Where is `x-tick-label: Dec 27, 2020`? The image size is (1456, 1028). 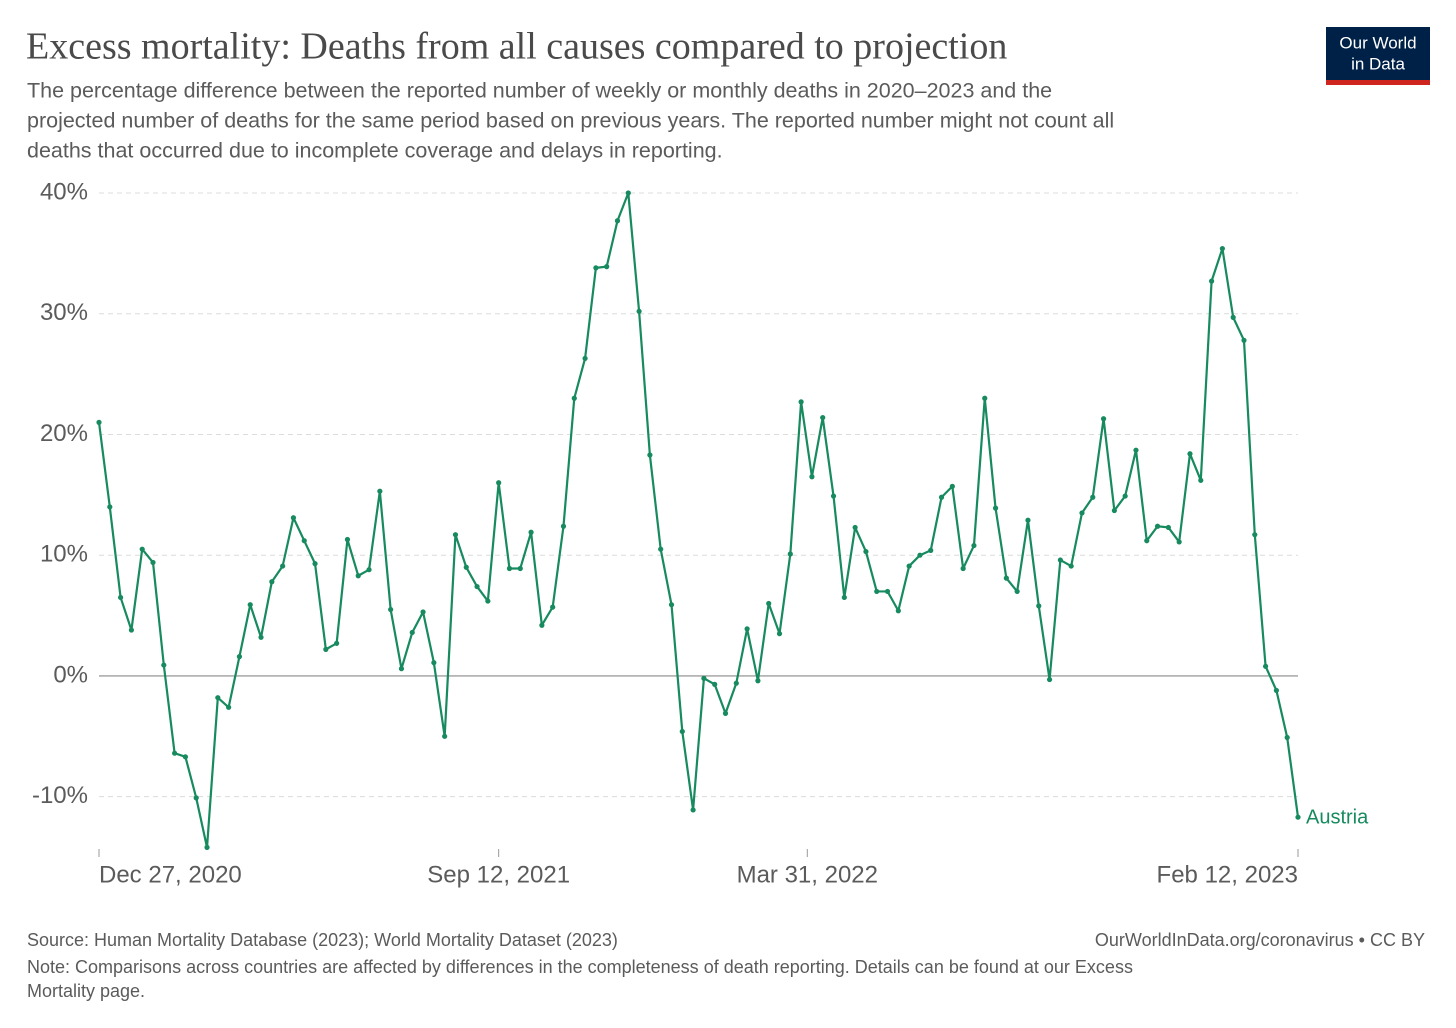 x-tick-label: Dec 27, 2020 is located at coordinates (170, 874).